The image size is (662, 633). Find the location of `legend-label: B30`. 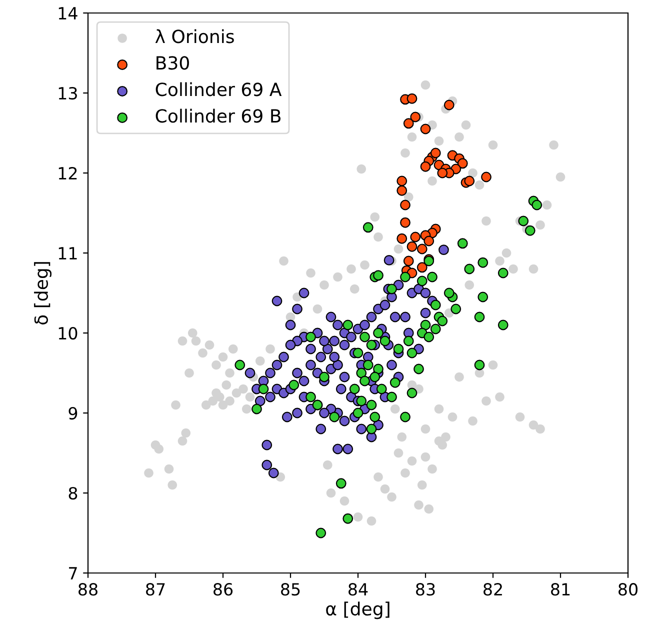

legend-label: B30 is located at coordinates (172, 63).